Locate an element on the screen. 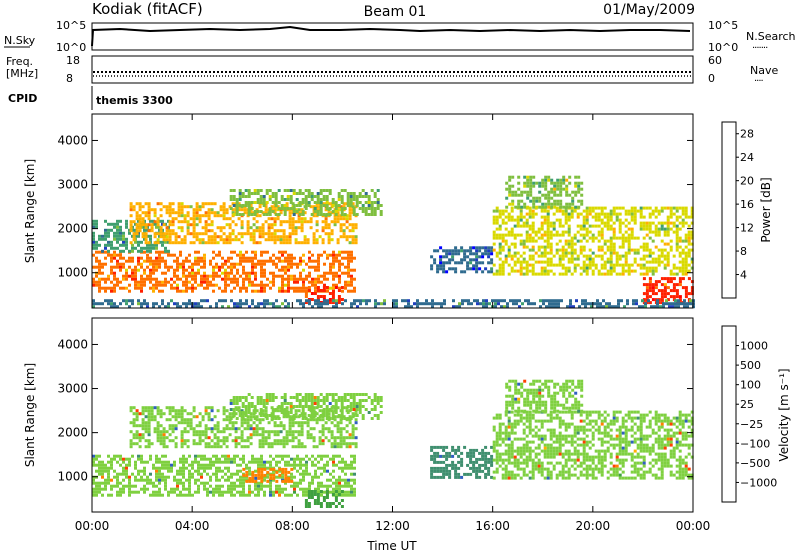 Image resolution: width=800 pixels, height=558 pixels. colorbar-tick-label: 20 is located at coordinates (747, 181).